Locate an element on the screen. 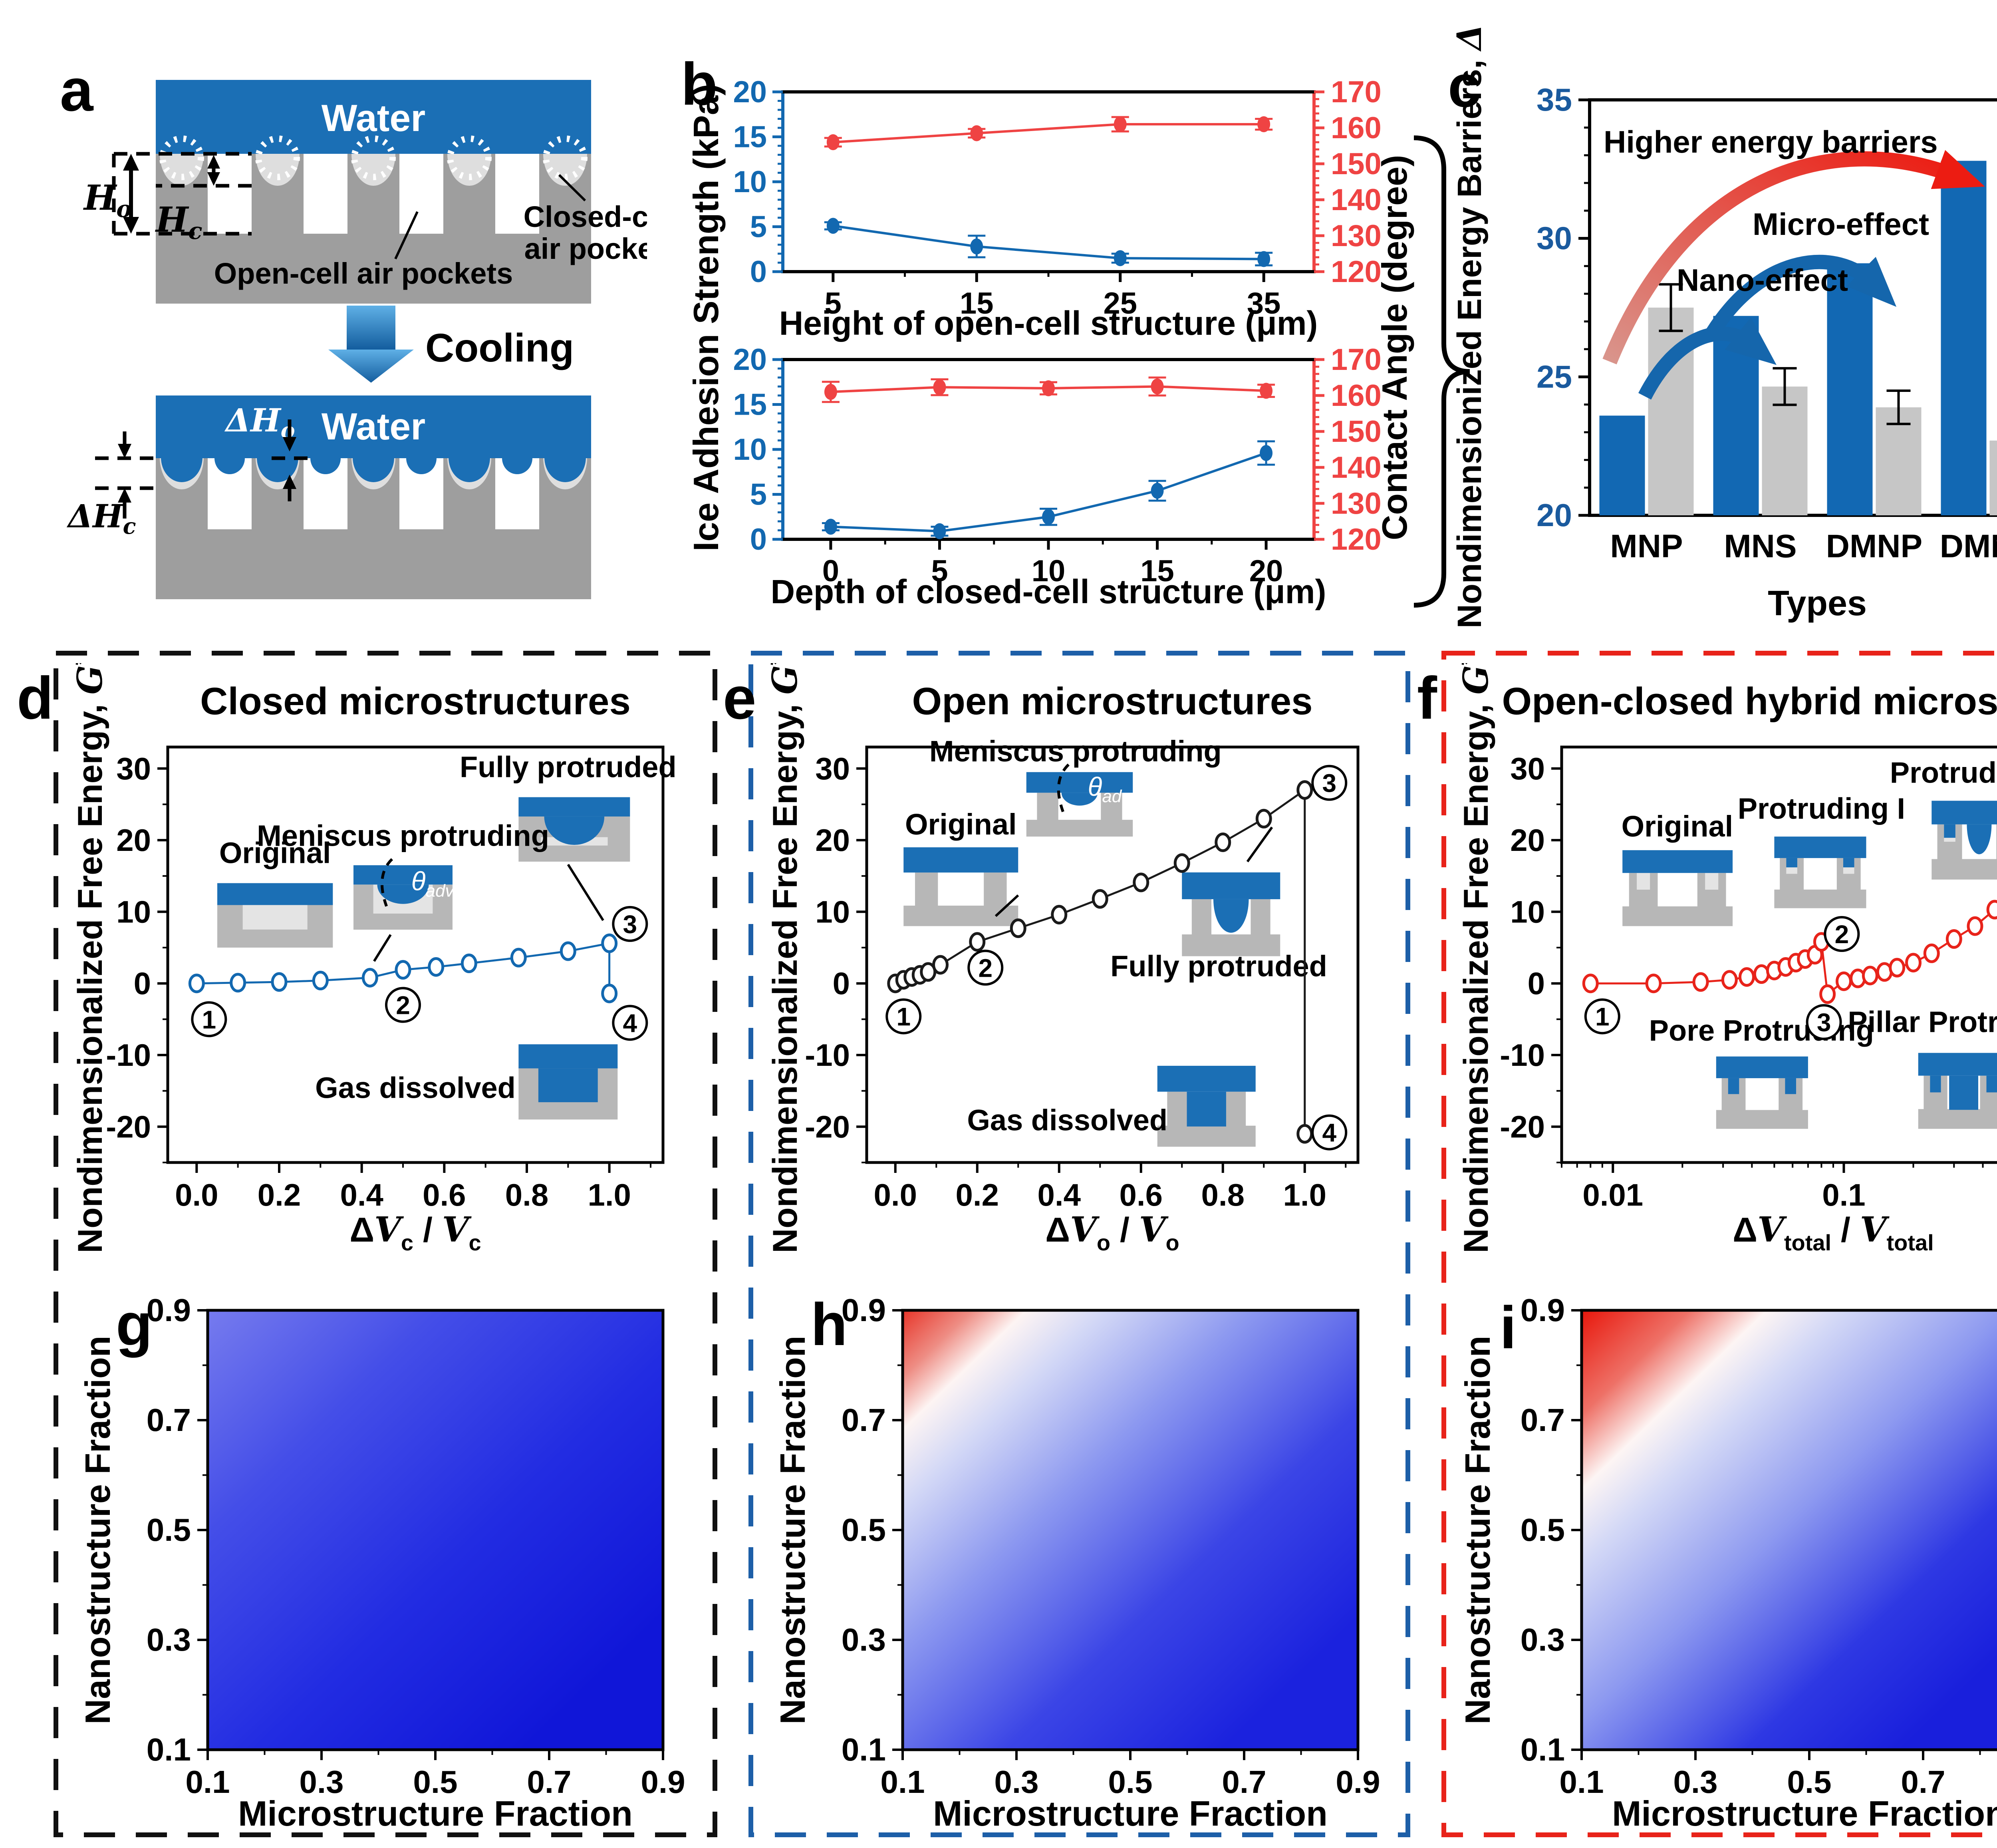 The width and height of the screenshot is (1997, 1848). water-label-top: Water is located at coordinates (373, 118).